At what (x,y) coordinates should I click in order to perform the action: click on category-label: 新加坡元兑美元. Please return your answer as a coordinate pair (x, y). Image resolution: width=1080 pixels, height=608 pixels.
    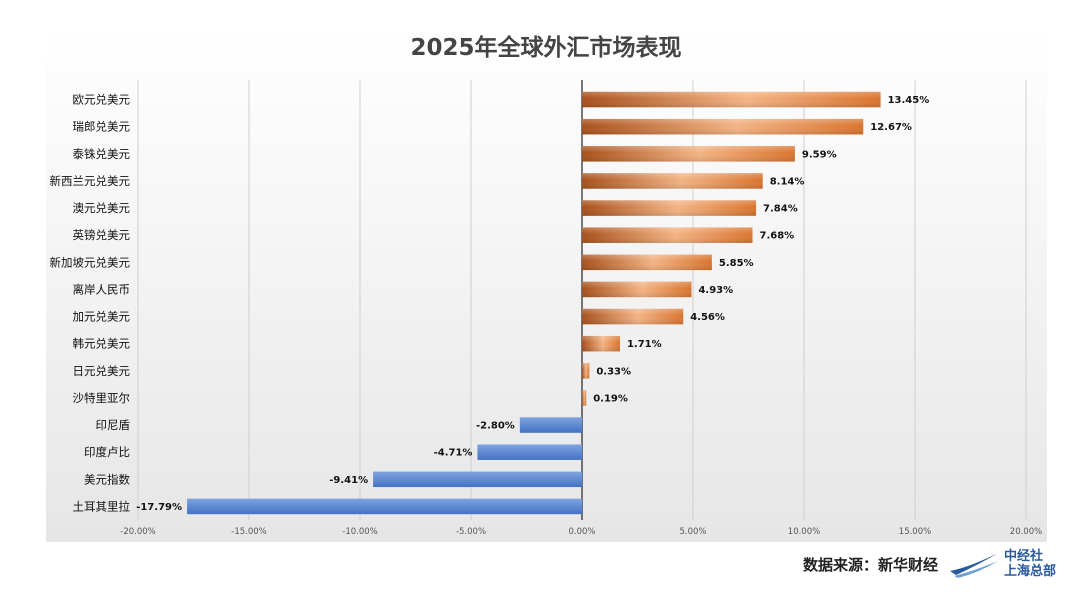
    Looking at the image, I should click on (90, 262).